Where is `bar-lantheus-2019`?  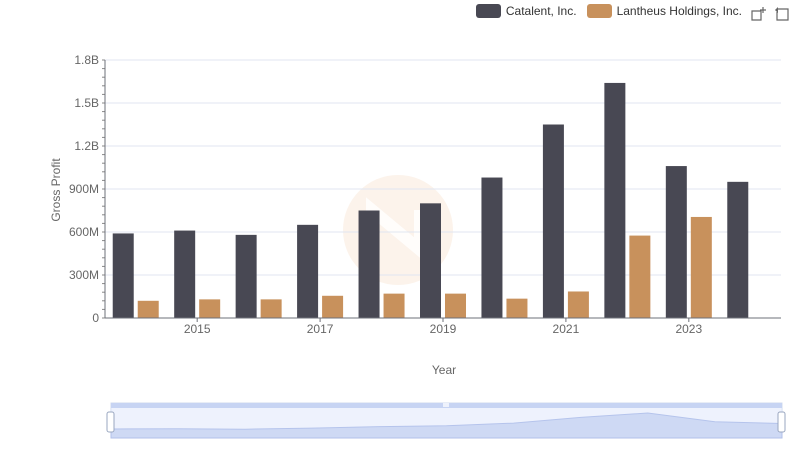 bar-lantheus-2019 is located at coordinates (455, 305).